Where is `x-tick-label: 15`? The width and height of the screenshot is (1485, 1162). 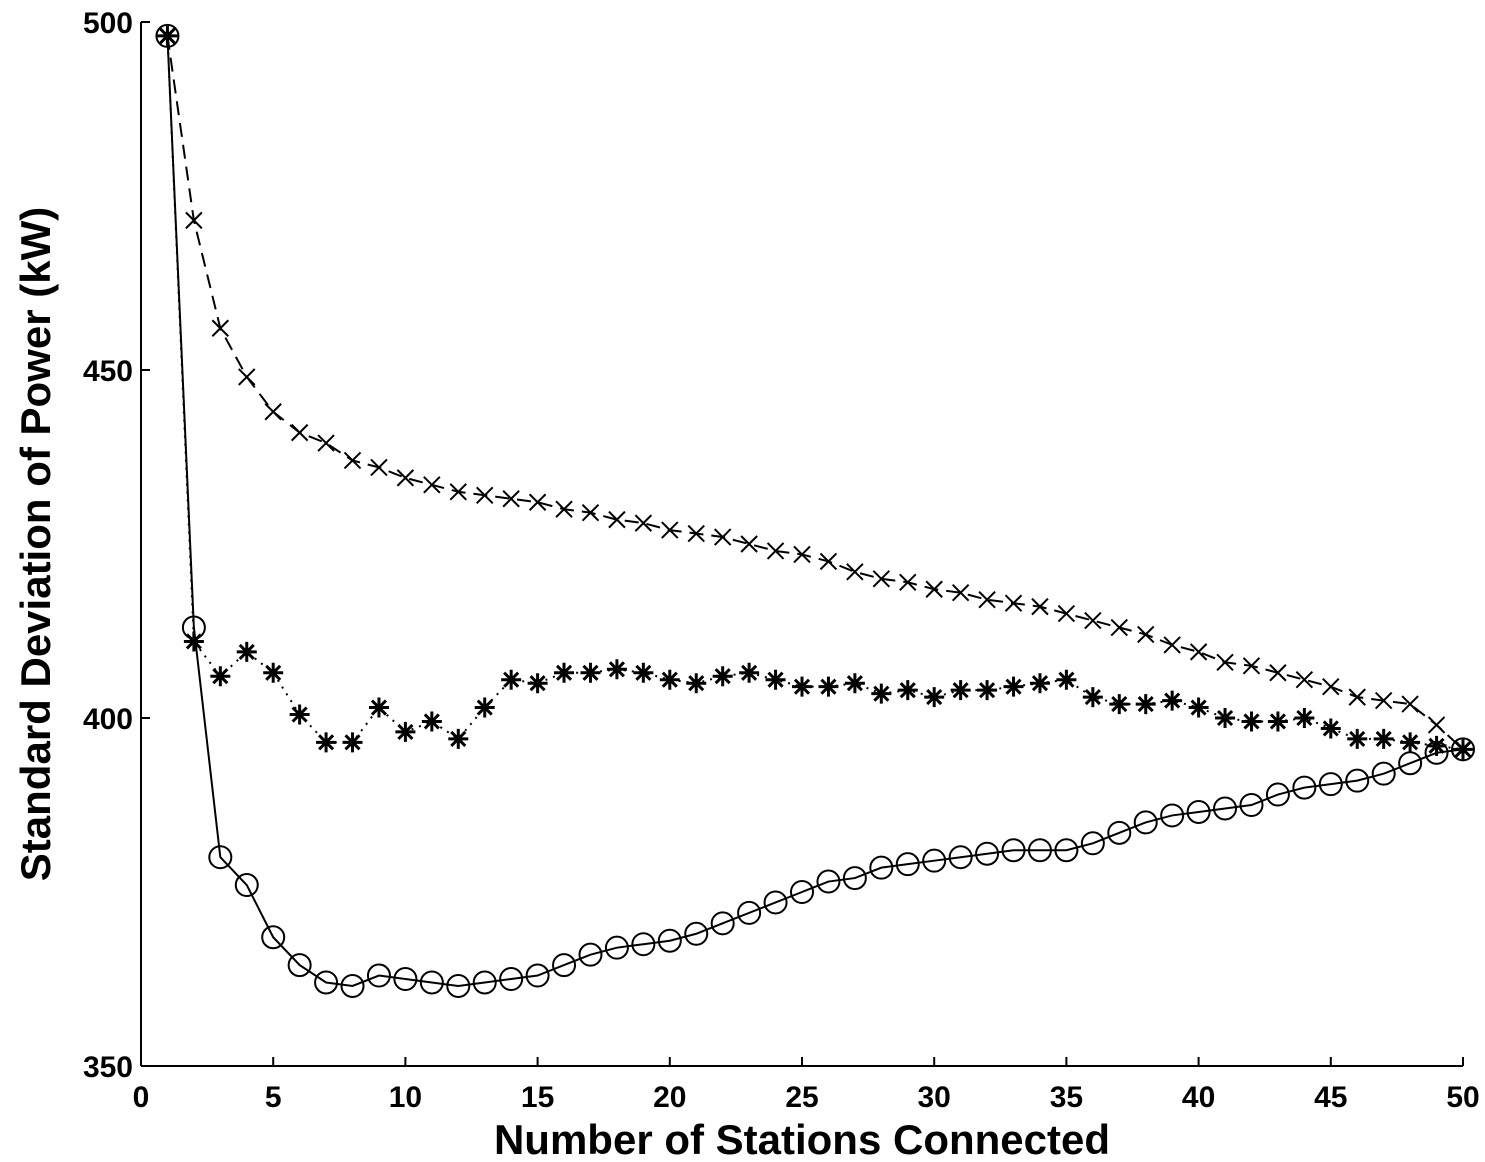
x-tick-label: 15 is located at coordinates (537, 1097).